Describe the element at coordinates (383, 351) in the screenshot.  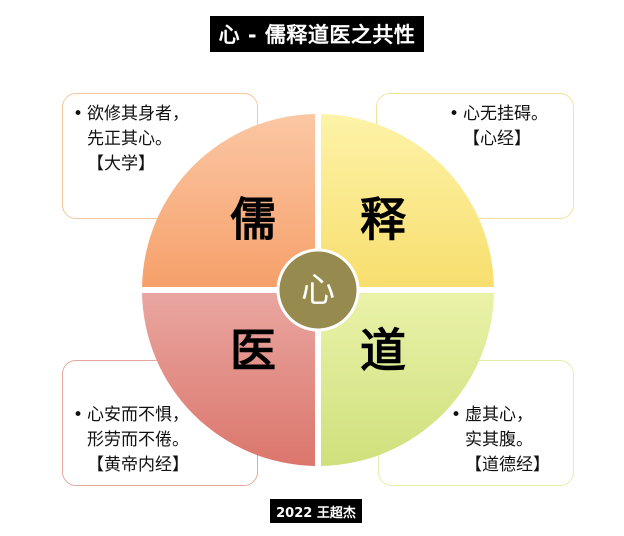
I see `quadrant-label-taoist: 道` at that location.